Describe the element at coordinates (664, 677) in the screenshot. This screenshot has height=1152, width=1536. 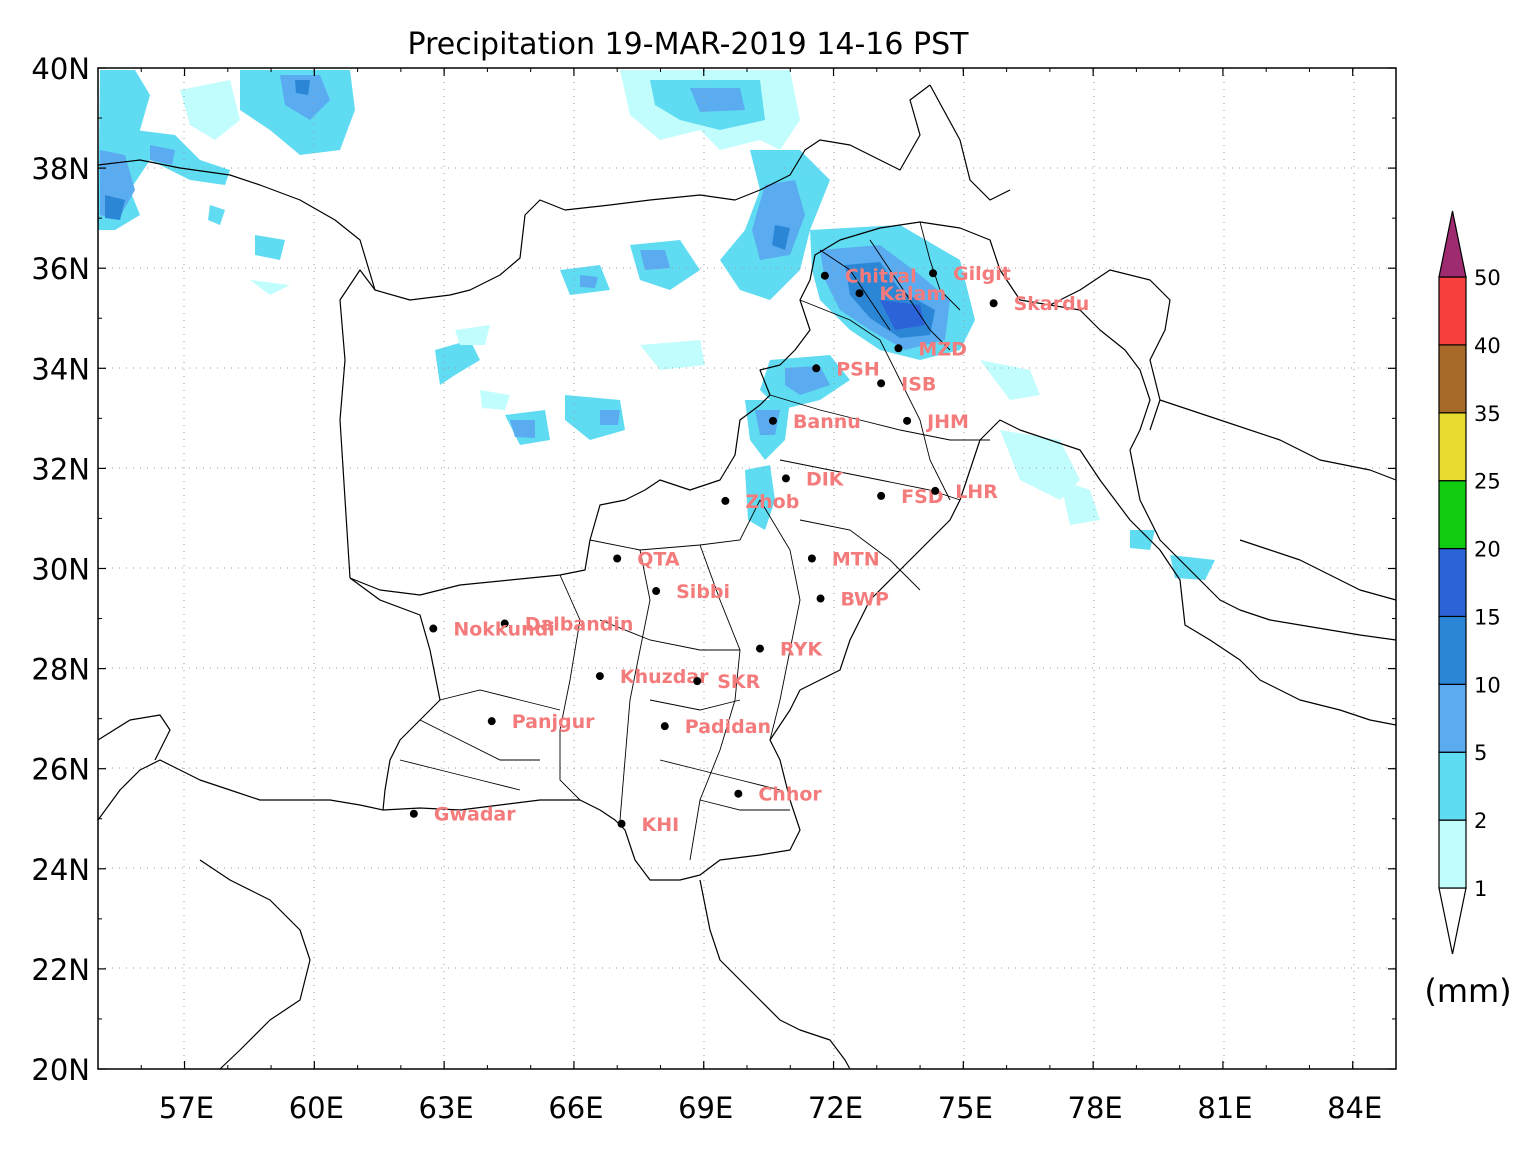
I see `city-label: Khuzdar` at that location.